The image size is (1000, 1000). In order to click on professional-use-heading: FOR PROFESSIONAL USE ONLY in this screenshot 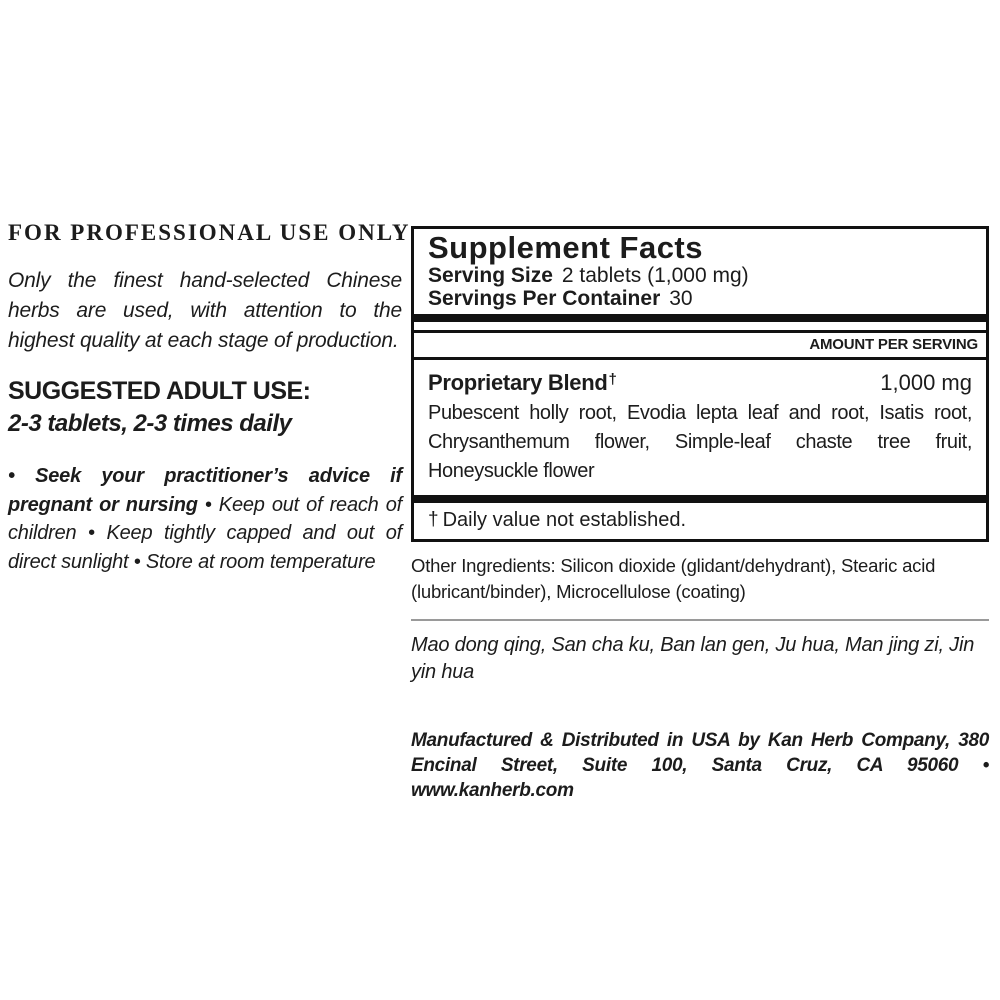, I will do `click(209, 232)`.